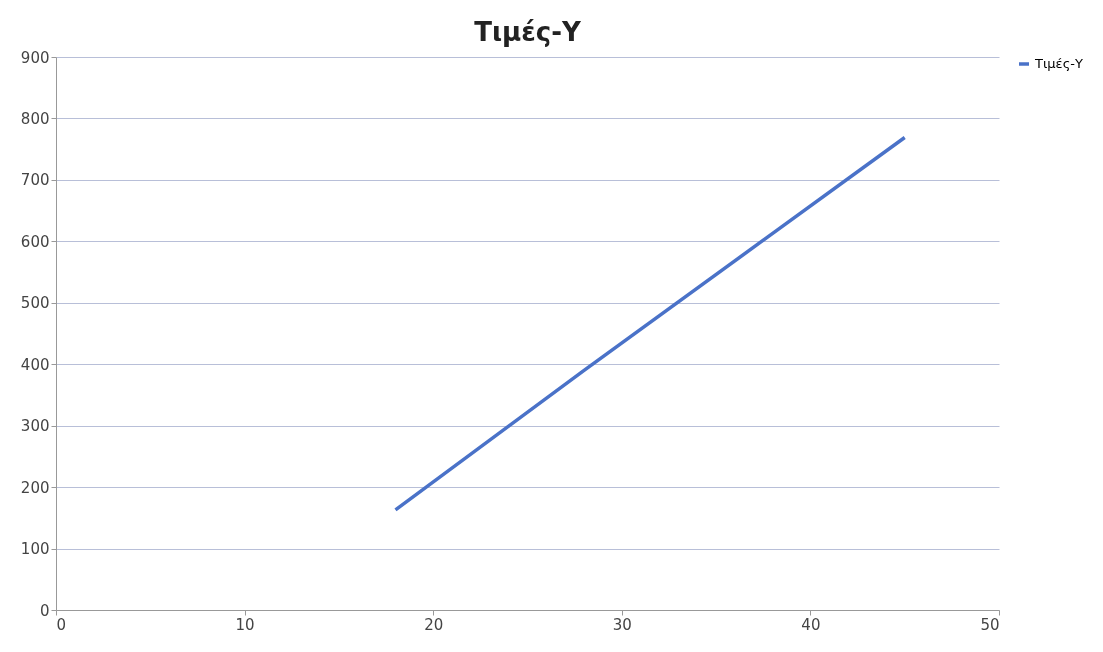 The width and height of the screenshot is (1103, 652). Describe the element at coordinates (35, 303) in the screenshot. I see `y-tick-label: 500` at that location.